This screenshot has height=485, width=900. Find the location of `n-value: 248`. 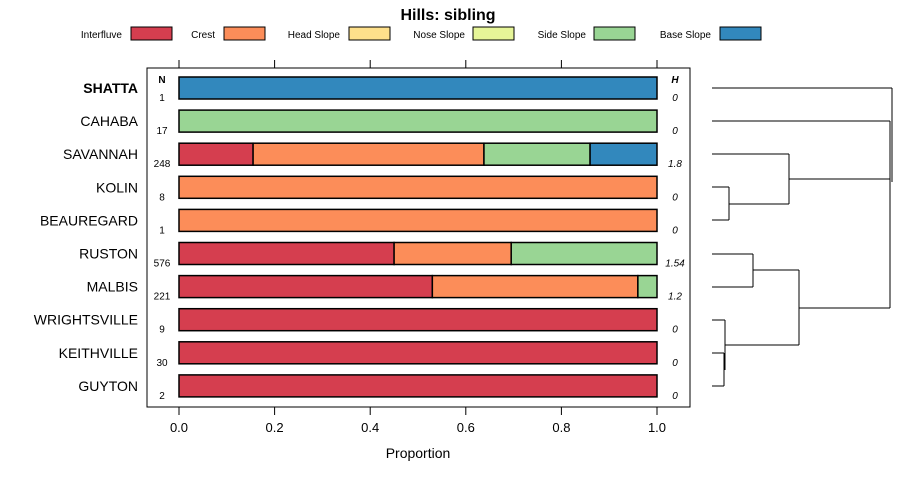

n-value: 248 is located at coordinates (162, 164).